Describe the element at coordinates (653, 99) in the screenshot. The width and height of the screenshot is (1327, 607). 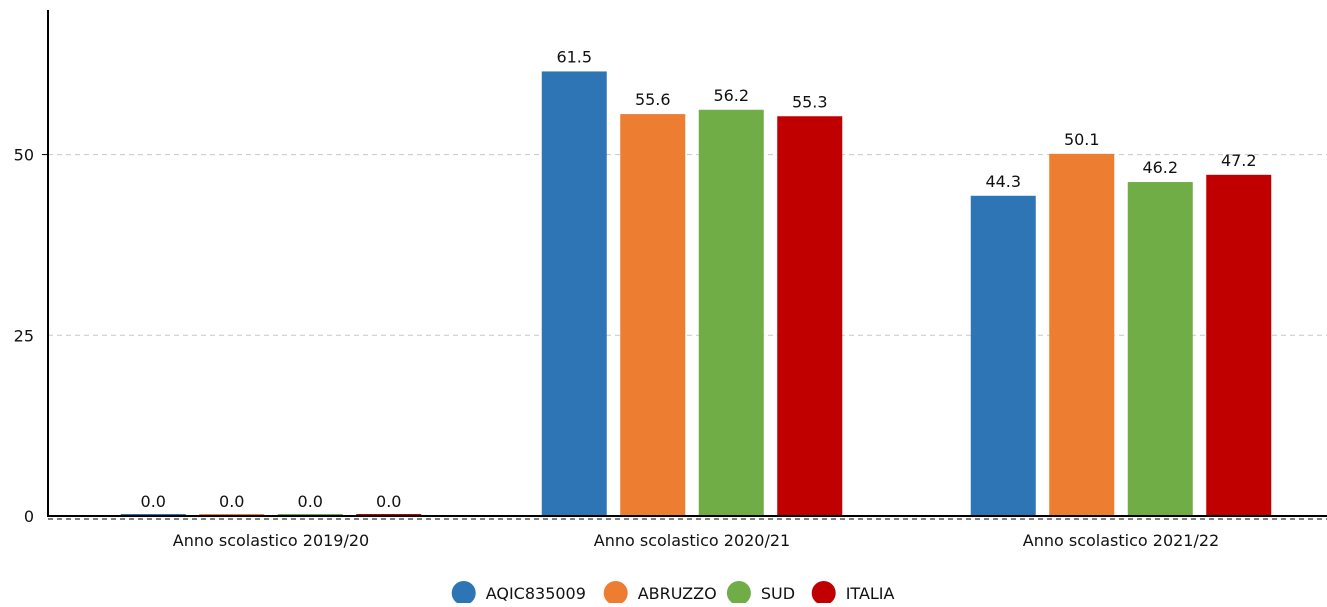
I see `data-label: 55.6` at that location.